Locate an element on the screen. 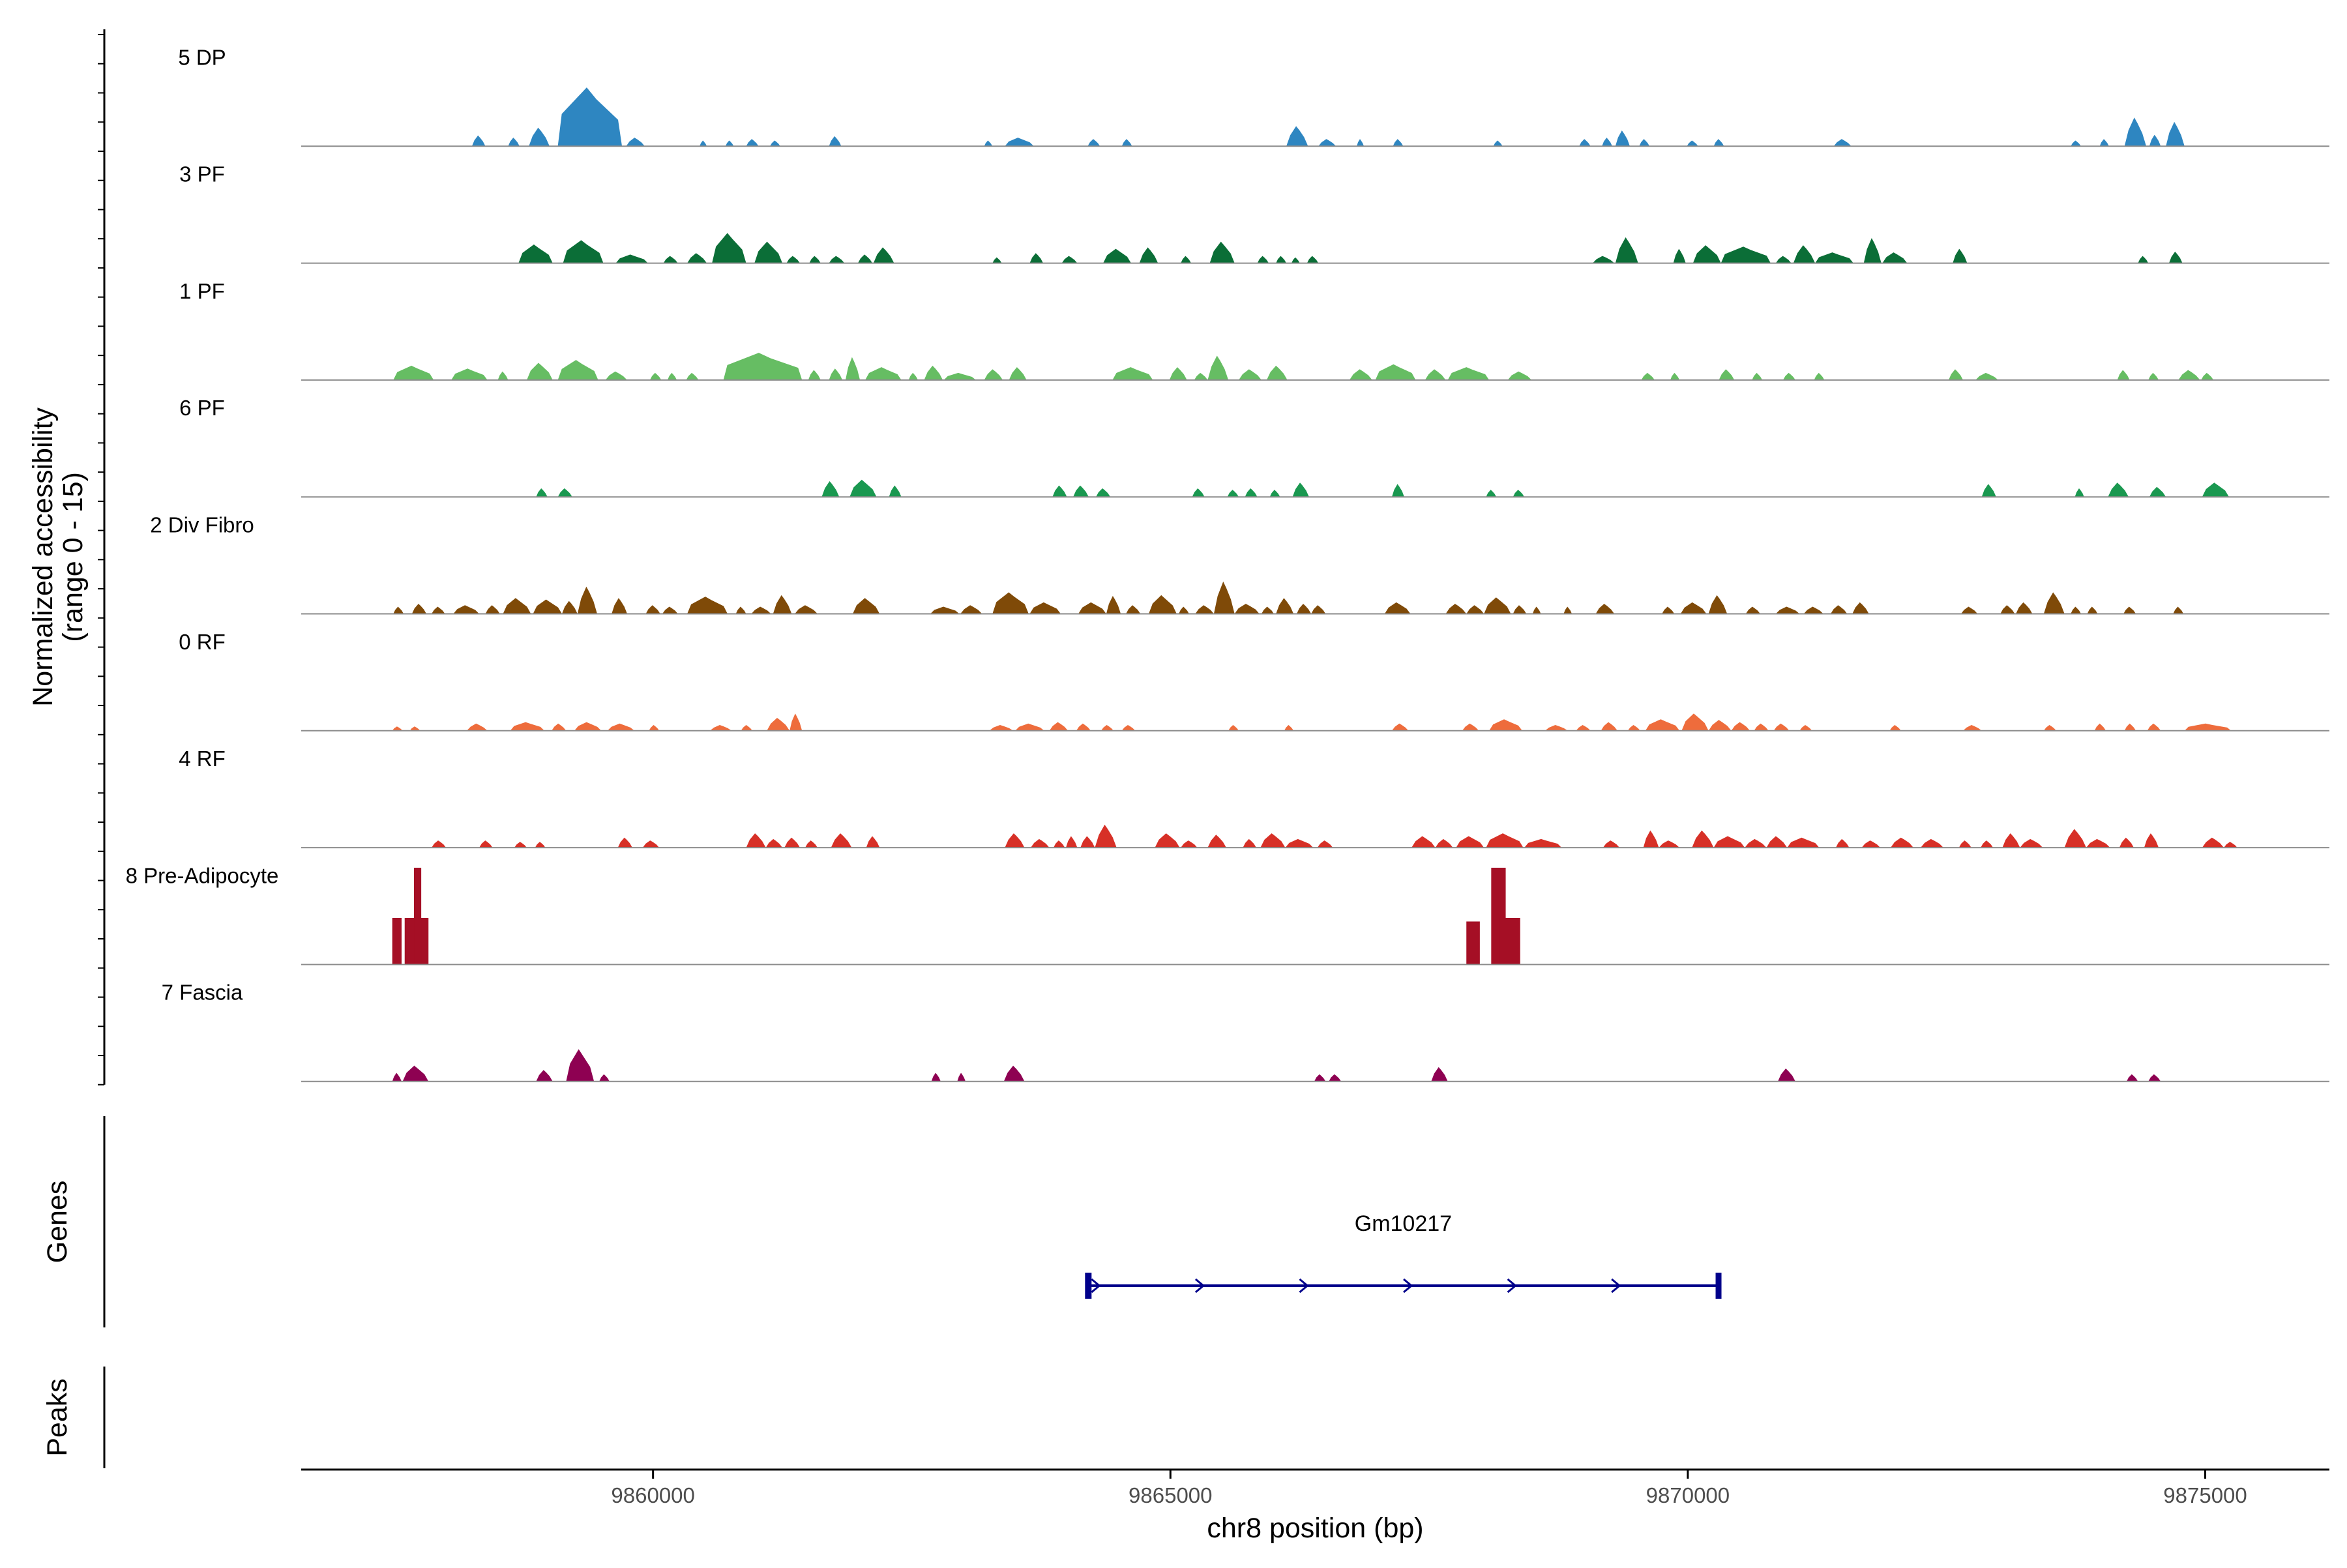  gene-strand-arrow is located at coordinates (1096, 1286).